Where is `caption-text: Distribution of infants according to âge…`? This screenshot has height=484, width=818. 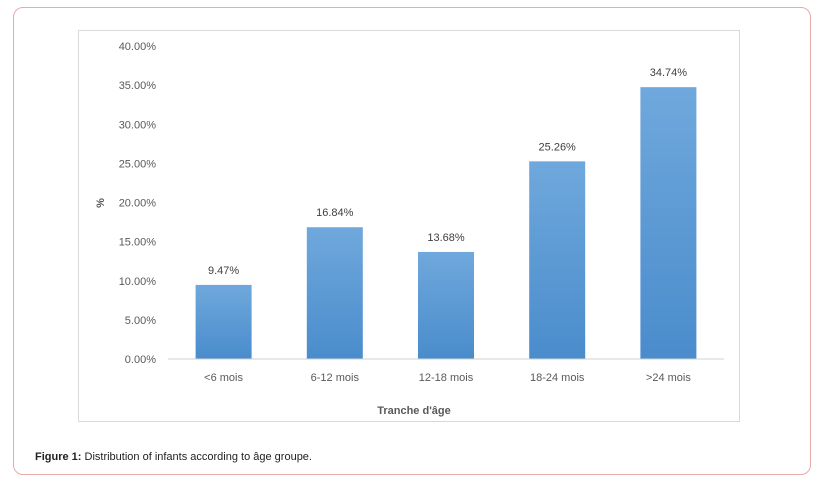
caption-text: Distribution of infants according to âge… is located at coordinates (196, 457).